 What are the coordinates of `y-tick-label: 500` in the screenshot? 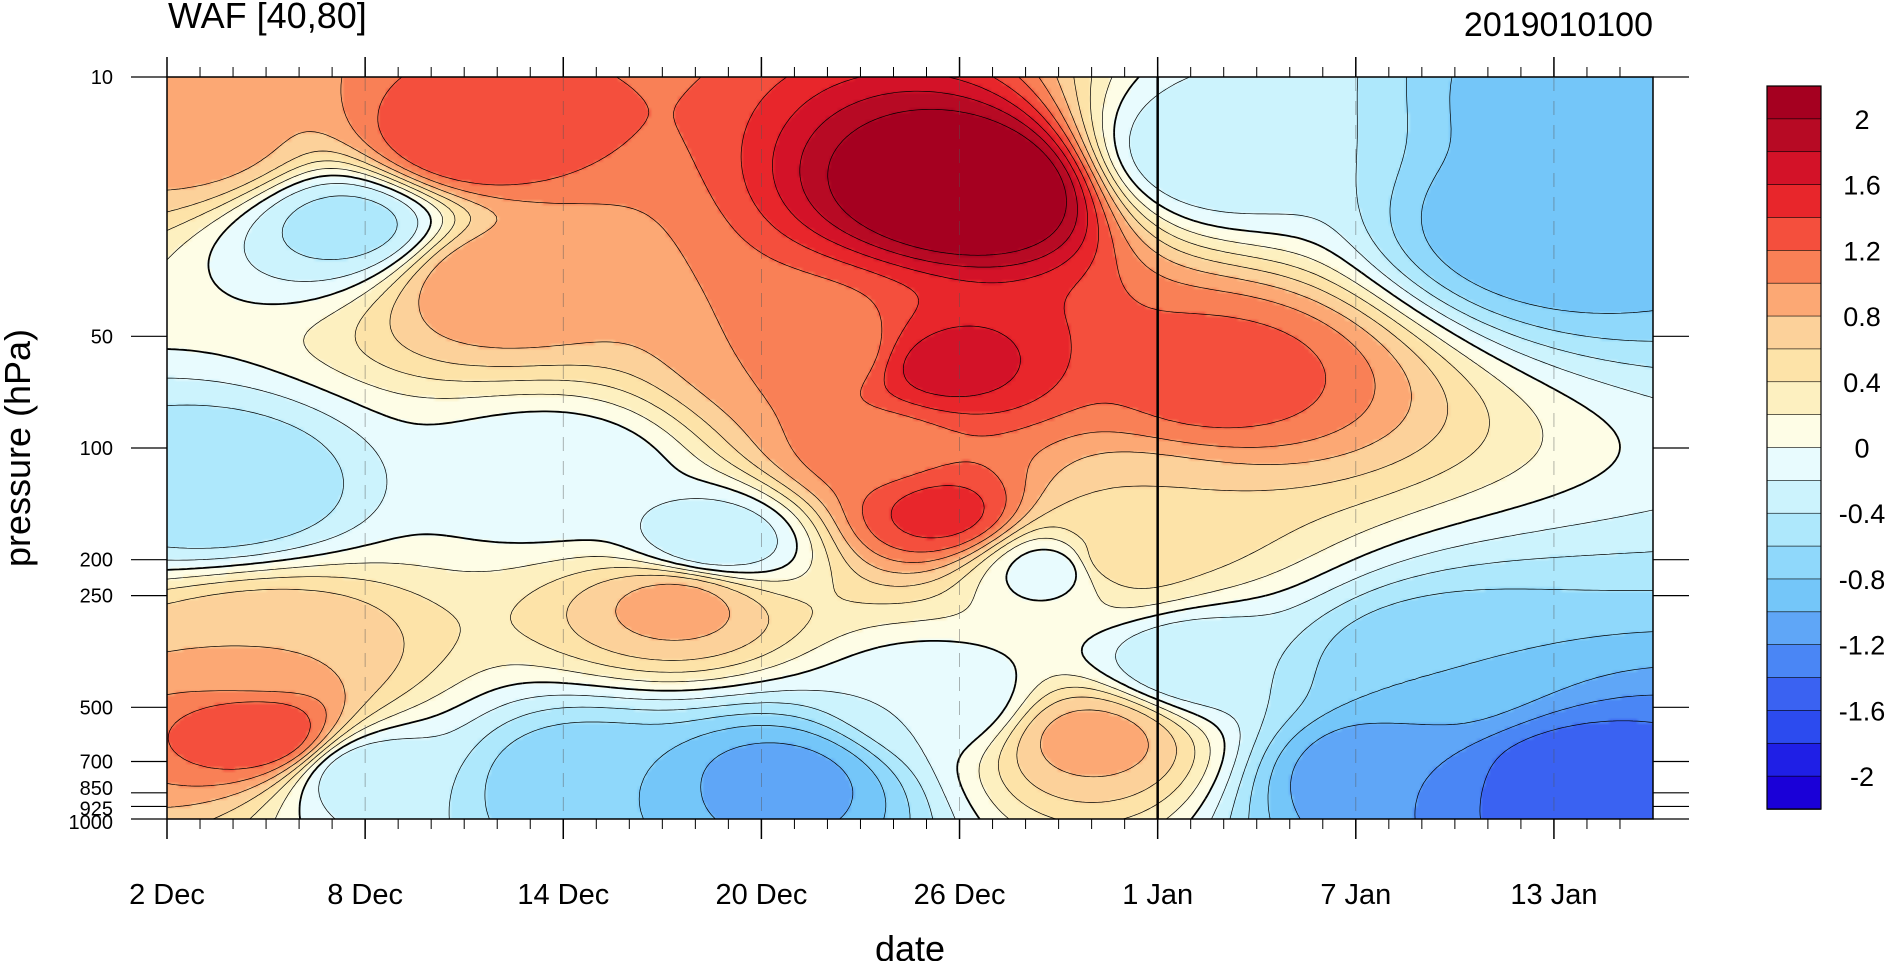 It's located at (96, 708).